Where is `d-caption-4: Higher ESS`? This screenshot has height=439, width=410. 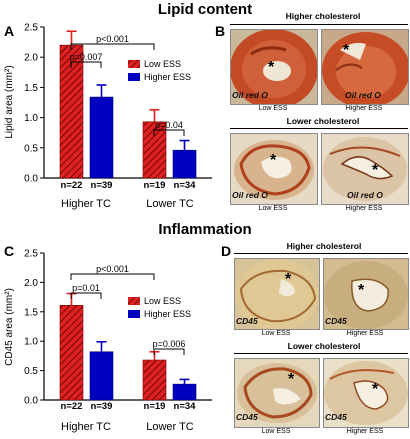
d-caption-4: Higher ESS is located at coordinates (365, 431).